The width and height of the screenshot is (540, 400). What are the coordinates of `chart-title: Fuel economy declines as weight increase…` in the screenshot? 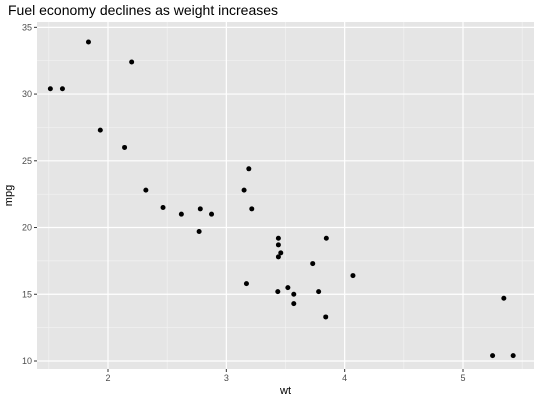 It's located at (143, 10).